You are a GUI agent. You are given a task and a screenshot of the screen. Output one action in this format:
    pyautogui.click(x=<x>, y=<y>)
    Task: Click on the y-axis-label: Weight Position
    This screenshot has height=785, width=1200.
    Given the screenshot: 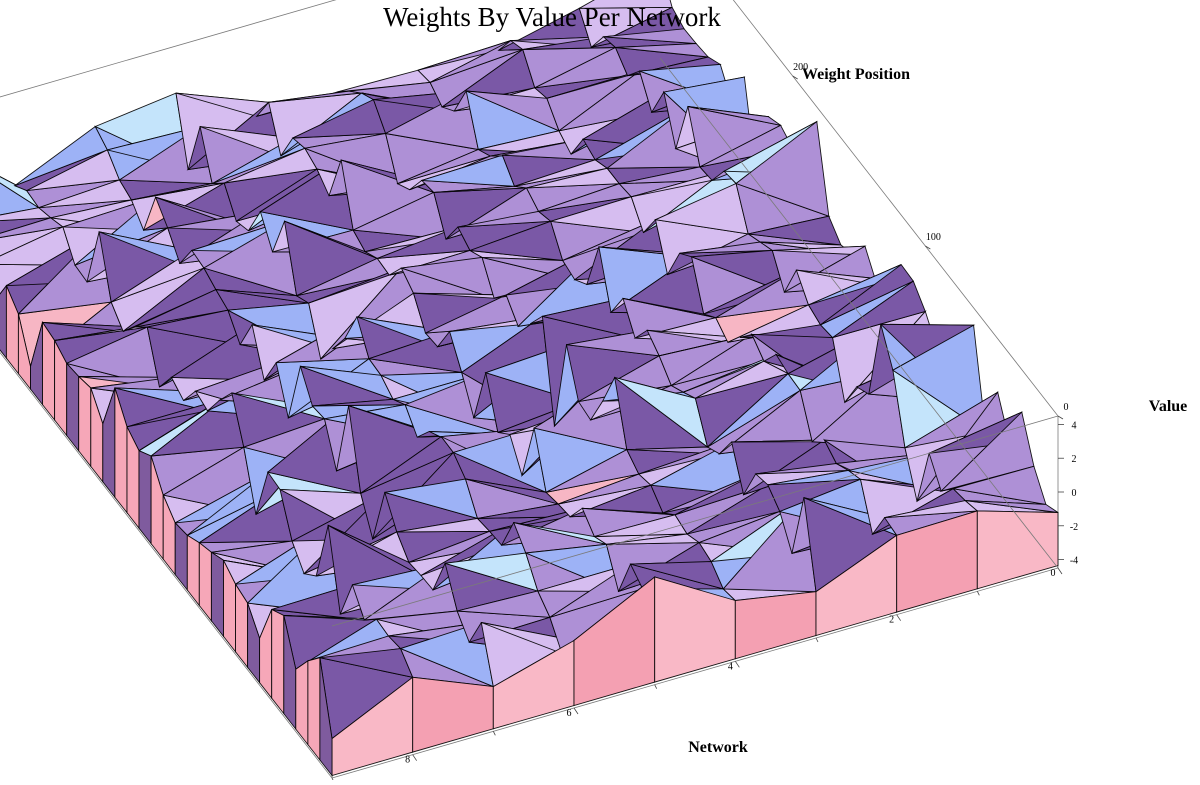 What is the action you would take?
    pyautogui.click(x=856, y=74)
    